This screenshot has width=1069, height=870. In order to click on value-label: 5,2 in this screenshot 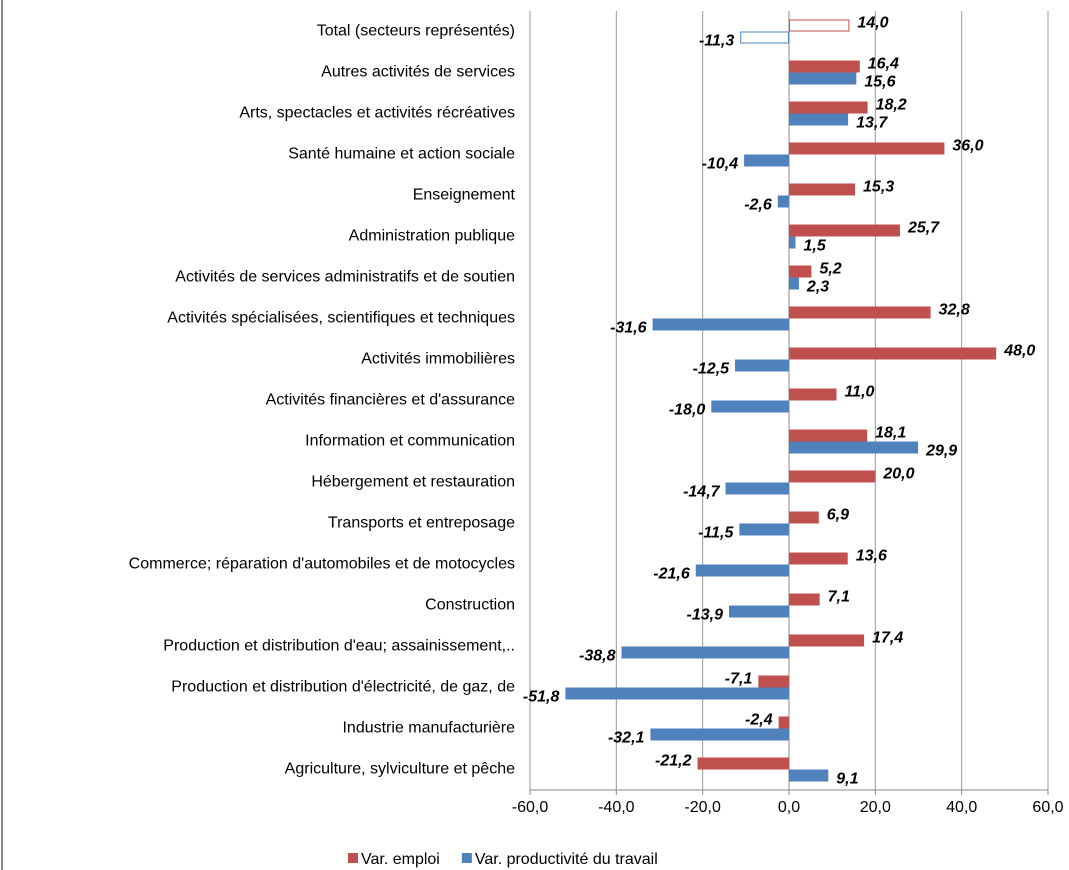, I will do `click(830, 269)`.